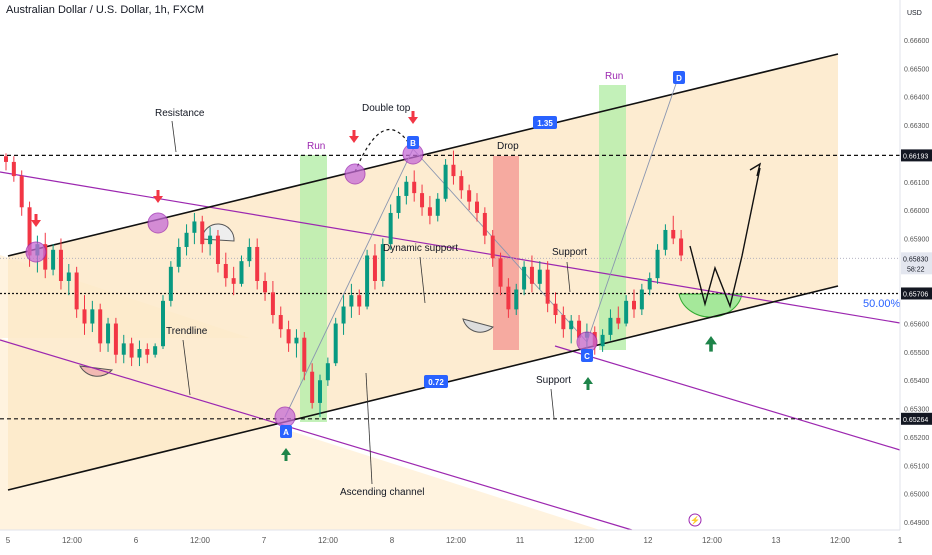  I want to click on price-tick-label: 0.66400, so click(916, 98).